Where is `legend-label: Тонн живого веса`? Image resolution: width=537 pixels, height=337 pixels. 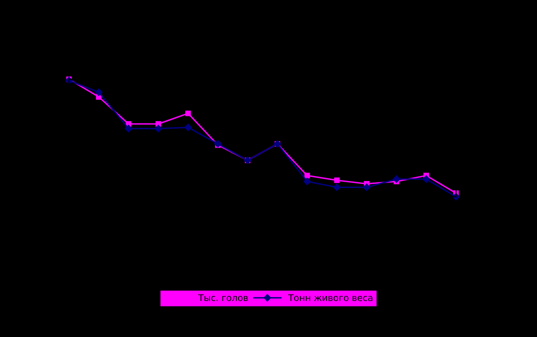 legend-label: Тонн живого веса is located at coordinates (330, 298).